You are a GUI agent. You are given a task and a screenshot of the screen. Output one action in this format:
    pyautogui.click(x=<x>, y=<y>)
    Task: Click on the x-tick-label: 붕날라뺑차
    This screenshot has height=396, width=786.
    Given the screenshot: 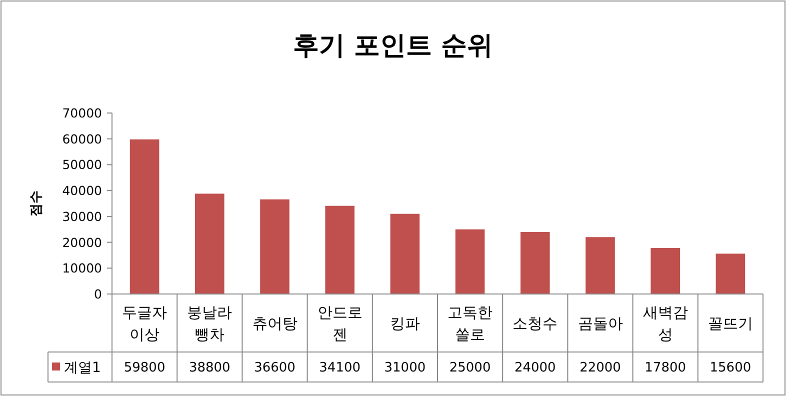 What is the action you would take?
    pyautogui.click(x=209, y=324)
    